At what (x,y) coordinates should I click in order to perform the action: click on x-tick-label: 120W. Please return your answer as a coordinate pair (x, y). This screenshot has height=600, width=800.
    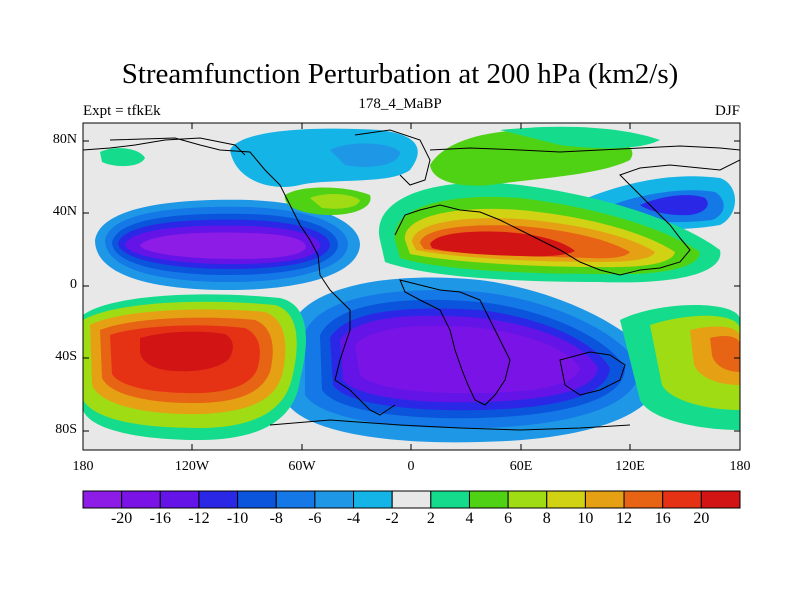
    Looking at the image, I should click on (192, 466).